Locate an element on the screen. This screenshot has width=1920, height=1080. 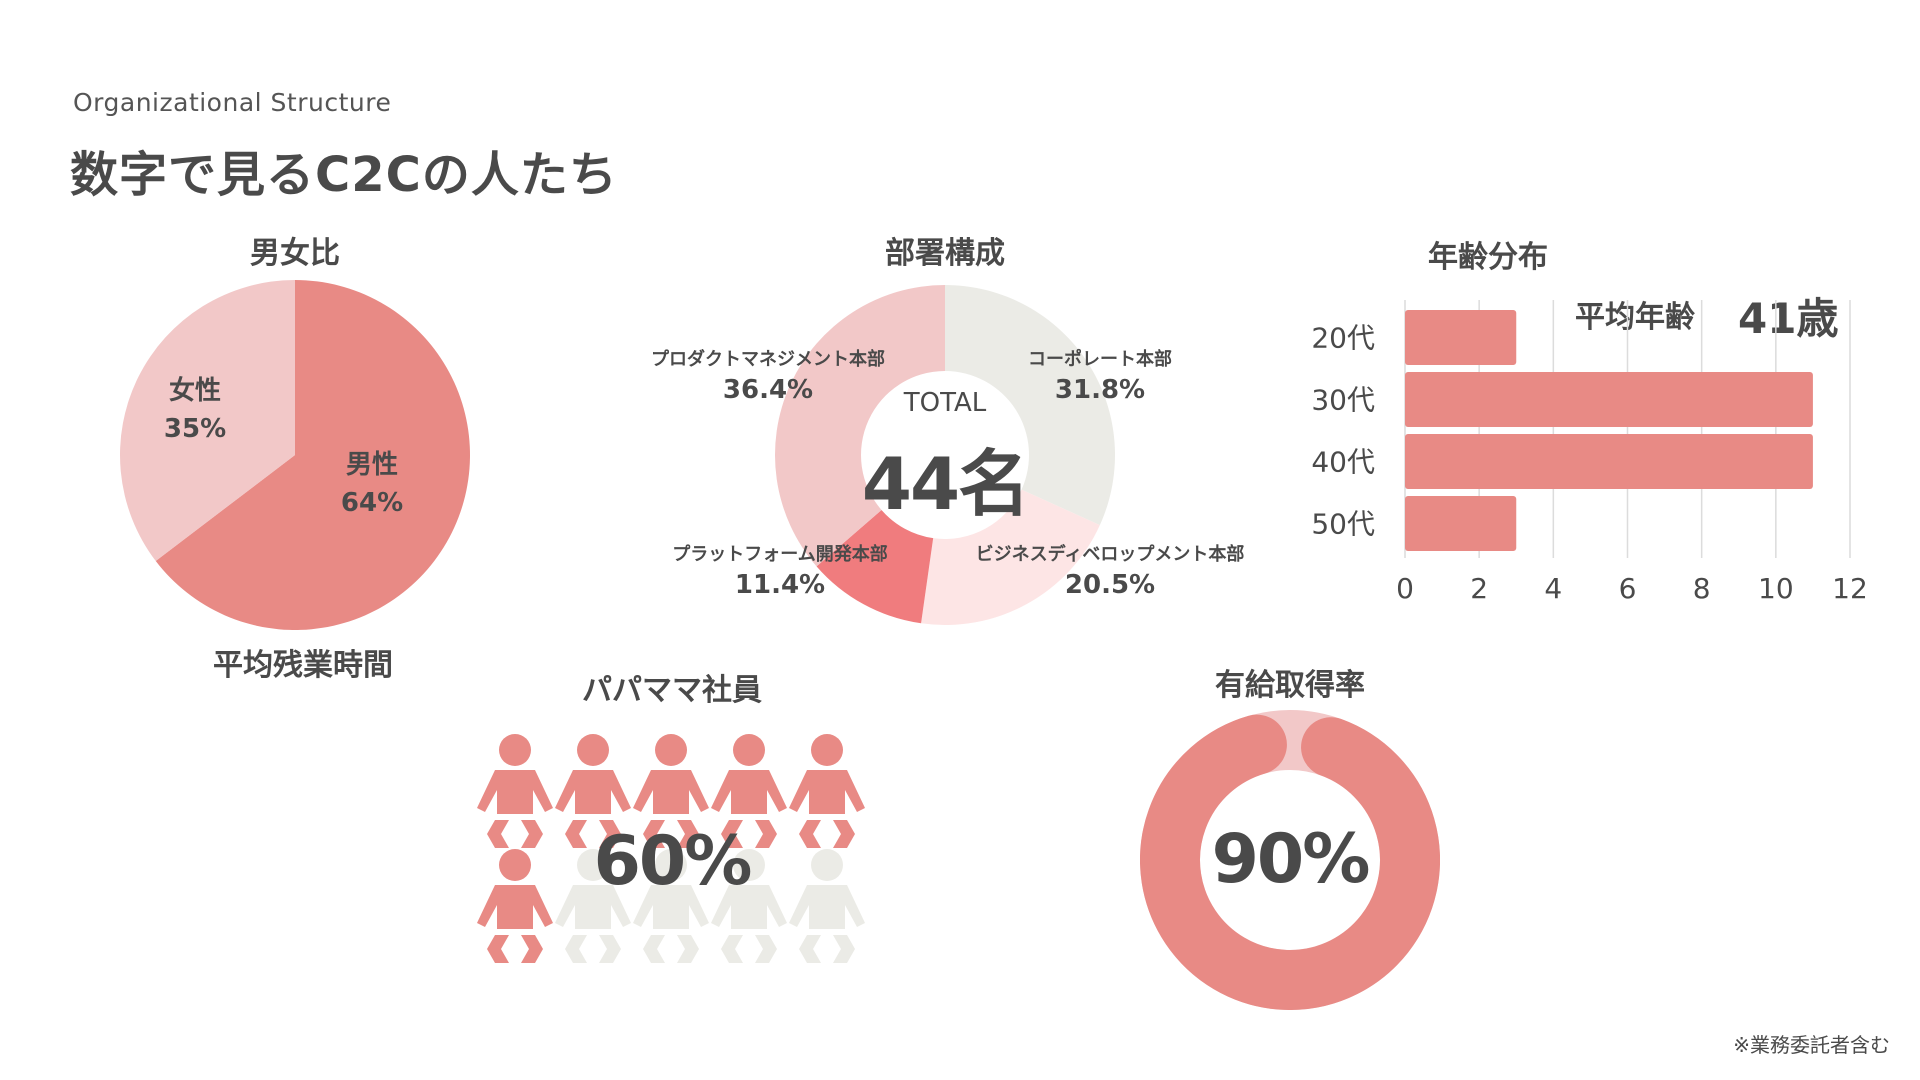
dept-slice-product is located at coordinates (860, 426).